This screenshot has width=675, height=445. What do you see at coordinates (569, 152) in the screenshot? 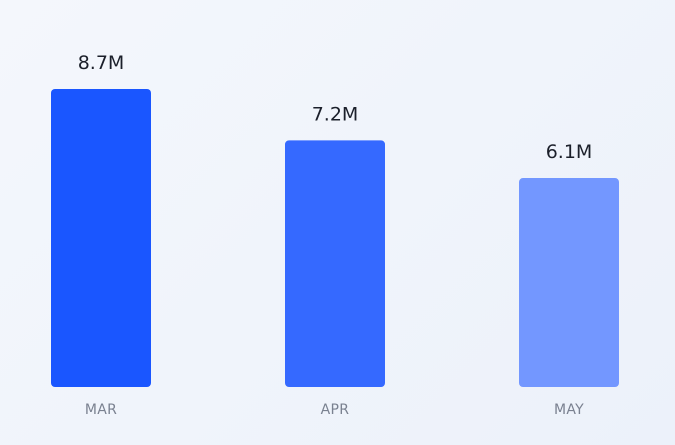
I see `value-label-may: 6.1M` at bounding box center [569, 152].